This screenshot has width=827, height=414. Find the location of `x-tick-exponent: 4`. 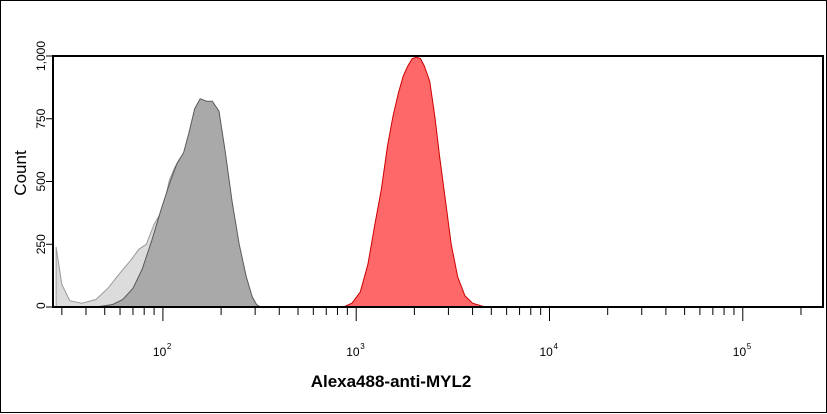

x-tick-exponent: 4 is located at coordinates (555, 346).